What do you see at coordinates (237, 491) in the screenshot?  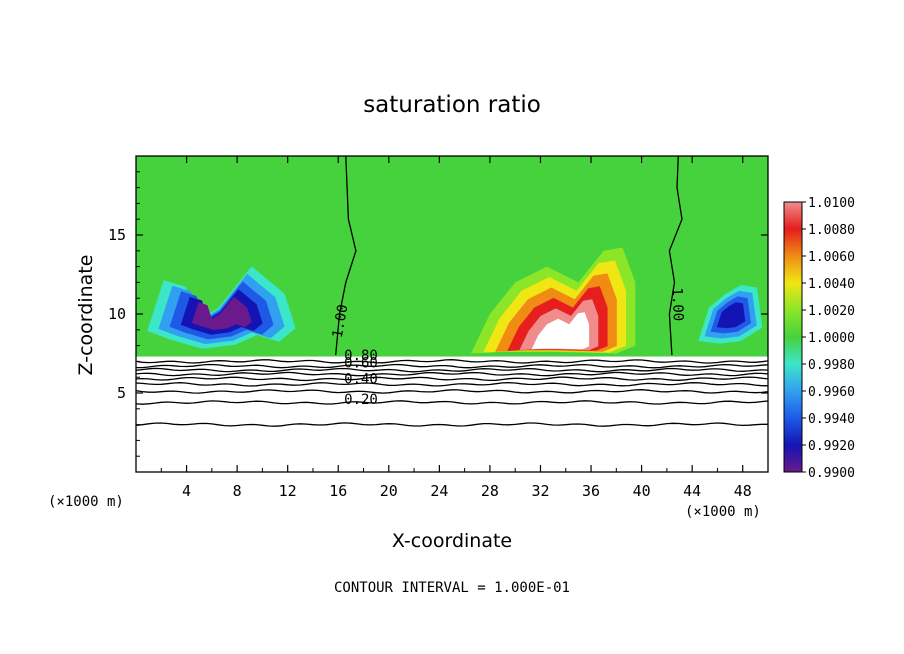 I see `x-tick-label: 8` at bounding box center [237, 491].